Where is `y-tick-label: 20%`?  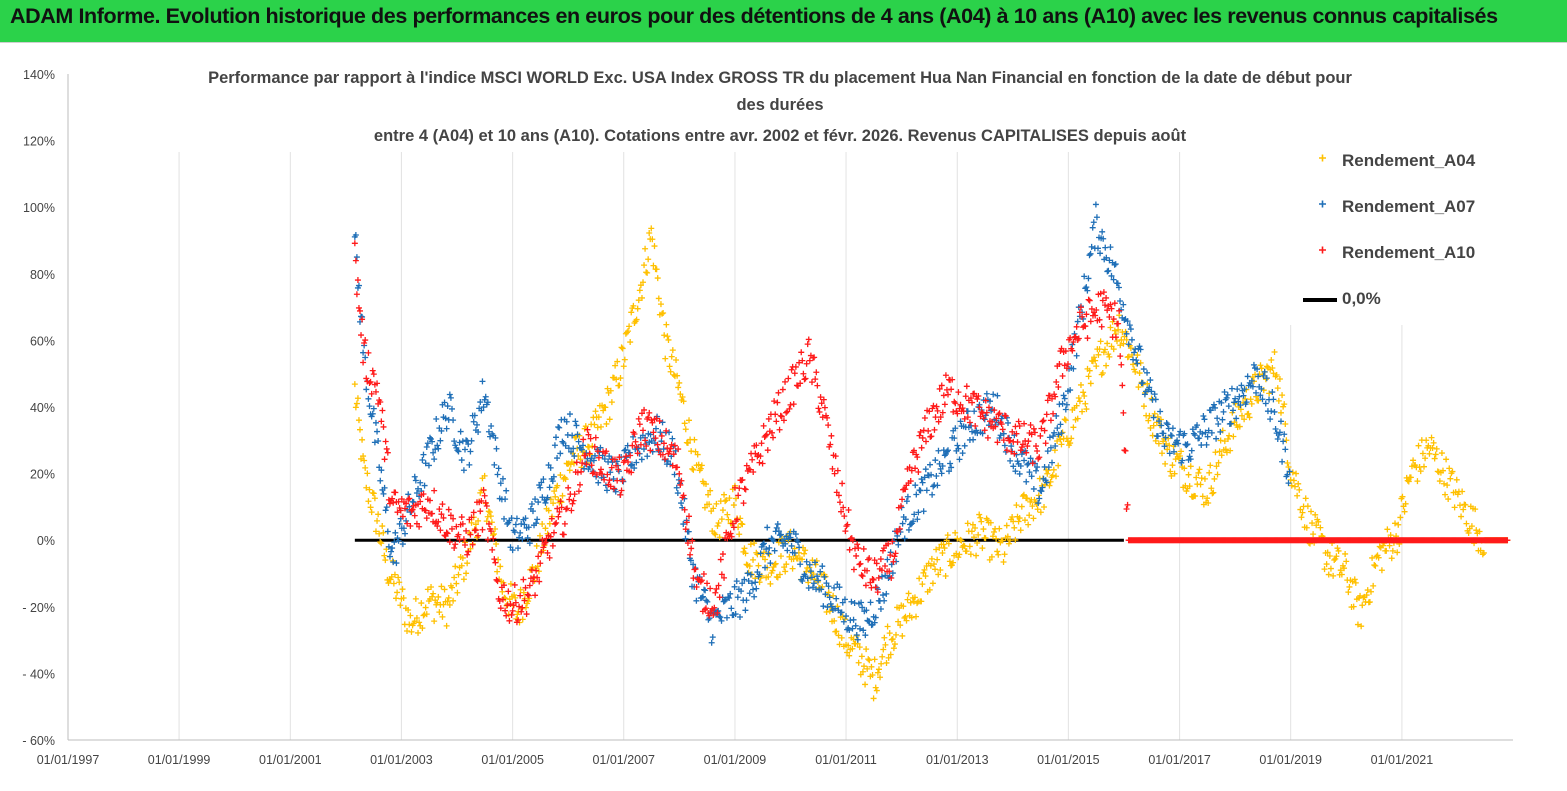
y-tick-label: 20% is located at coordinates (42, 475).